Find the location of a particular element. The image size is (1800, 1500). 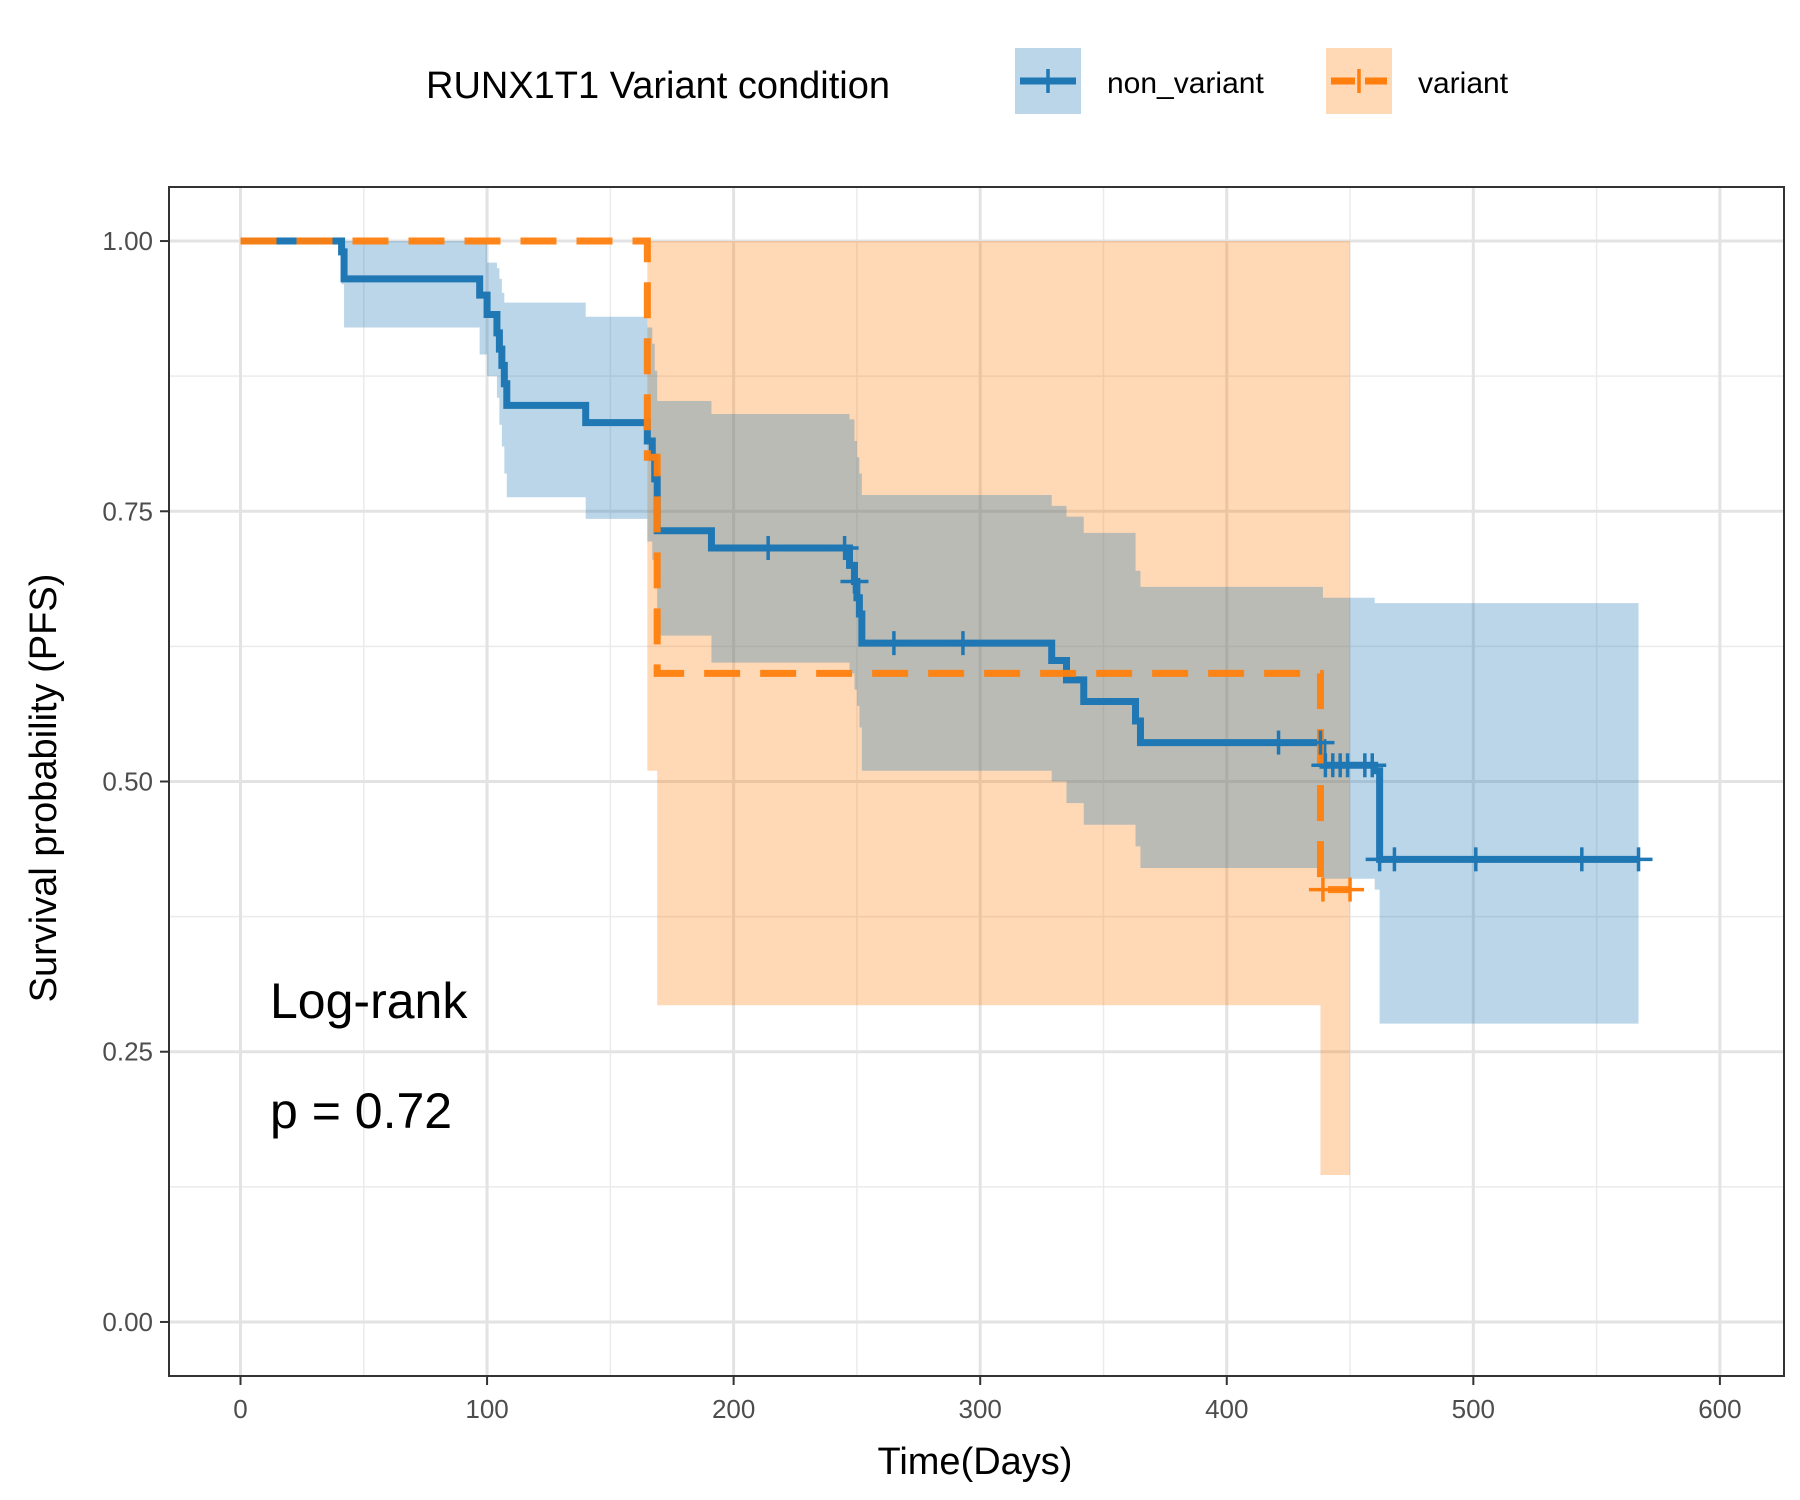

censor-marks is located at coordinates (1203, 719).